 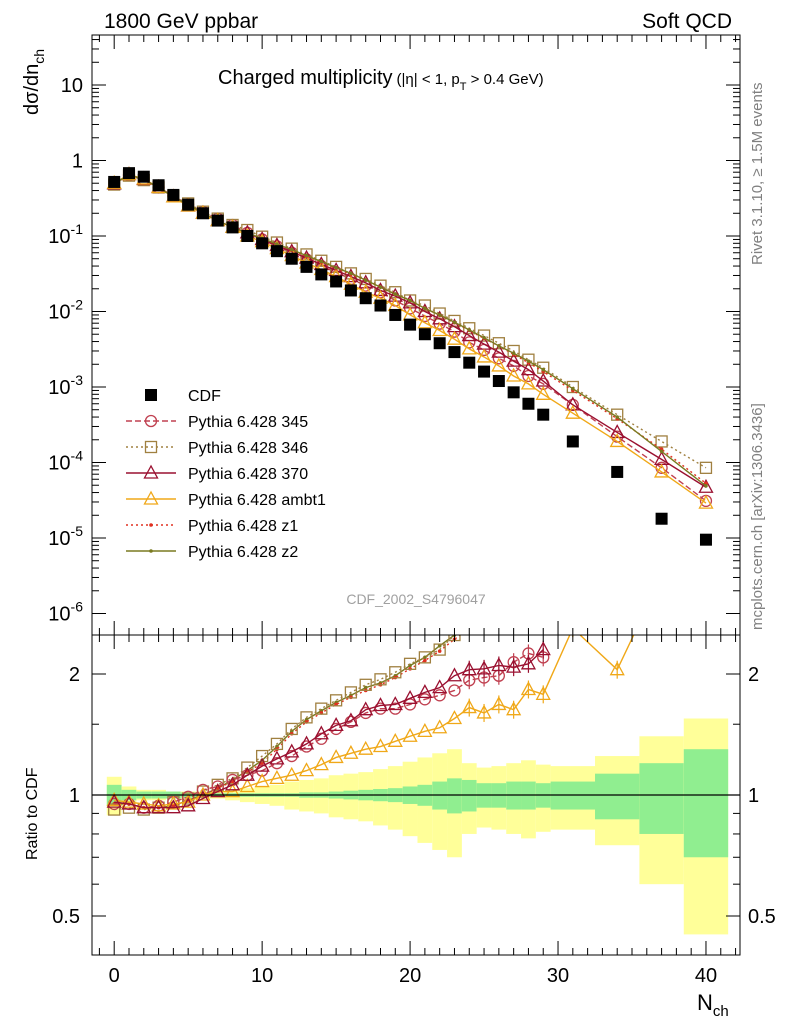 What do you see at coordinates (77, 162) in the screenshot?
I see `main-y-tick-label: 1` at bounding box center [77, 162].